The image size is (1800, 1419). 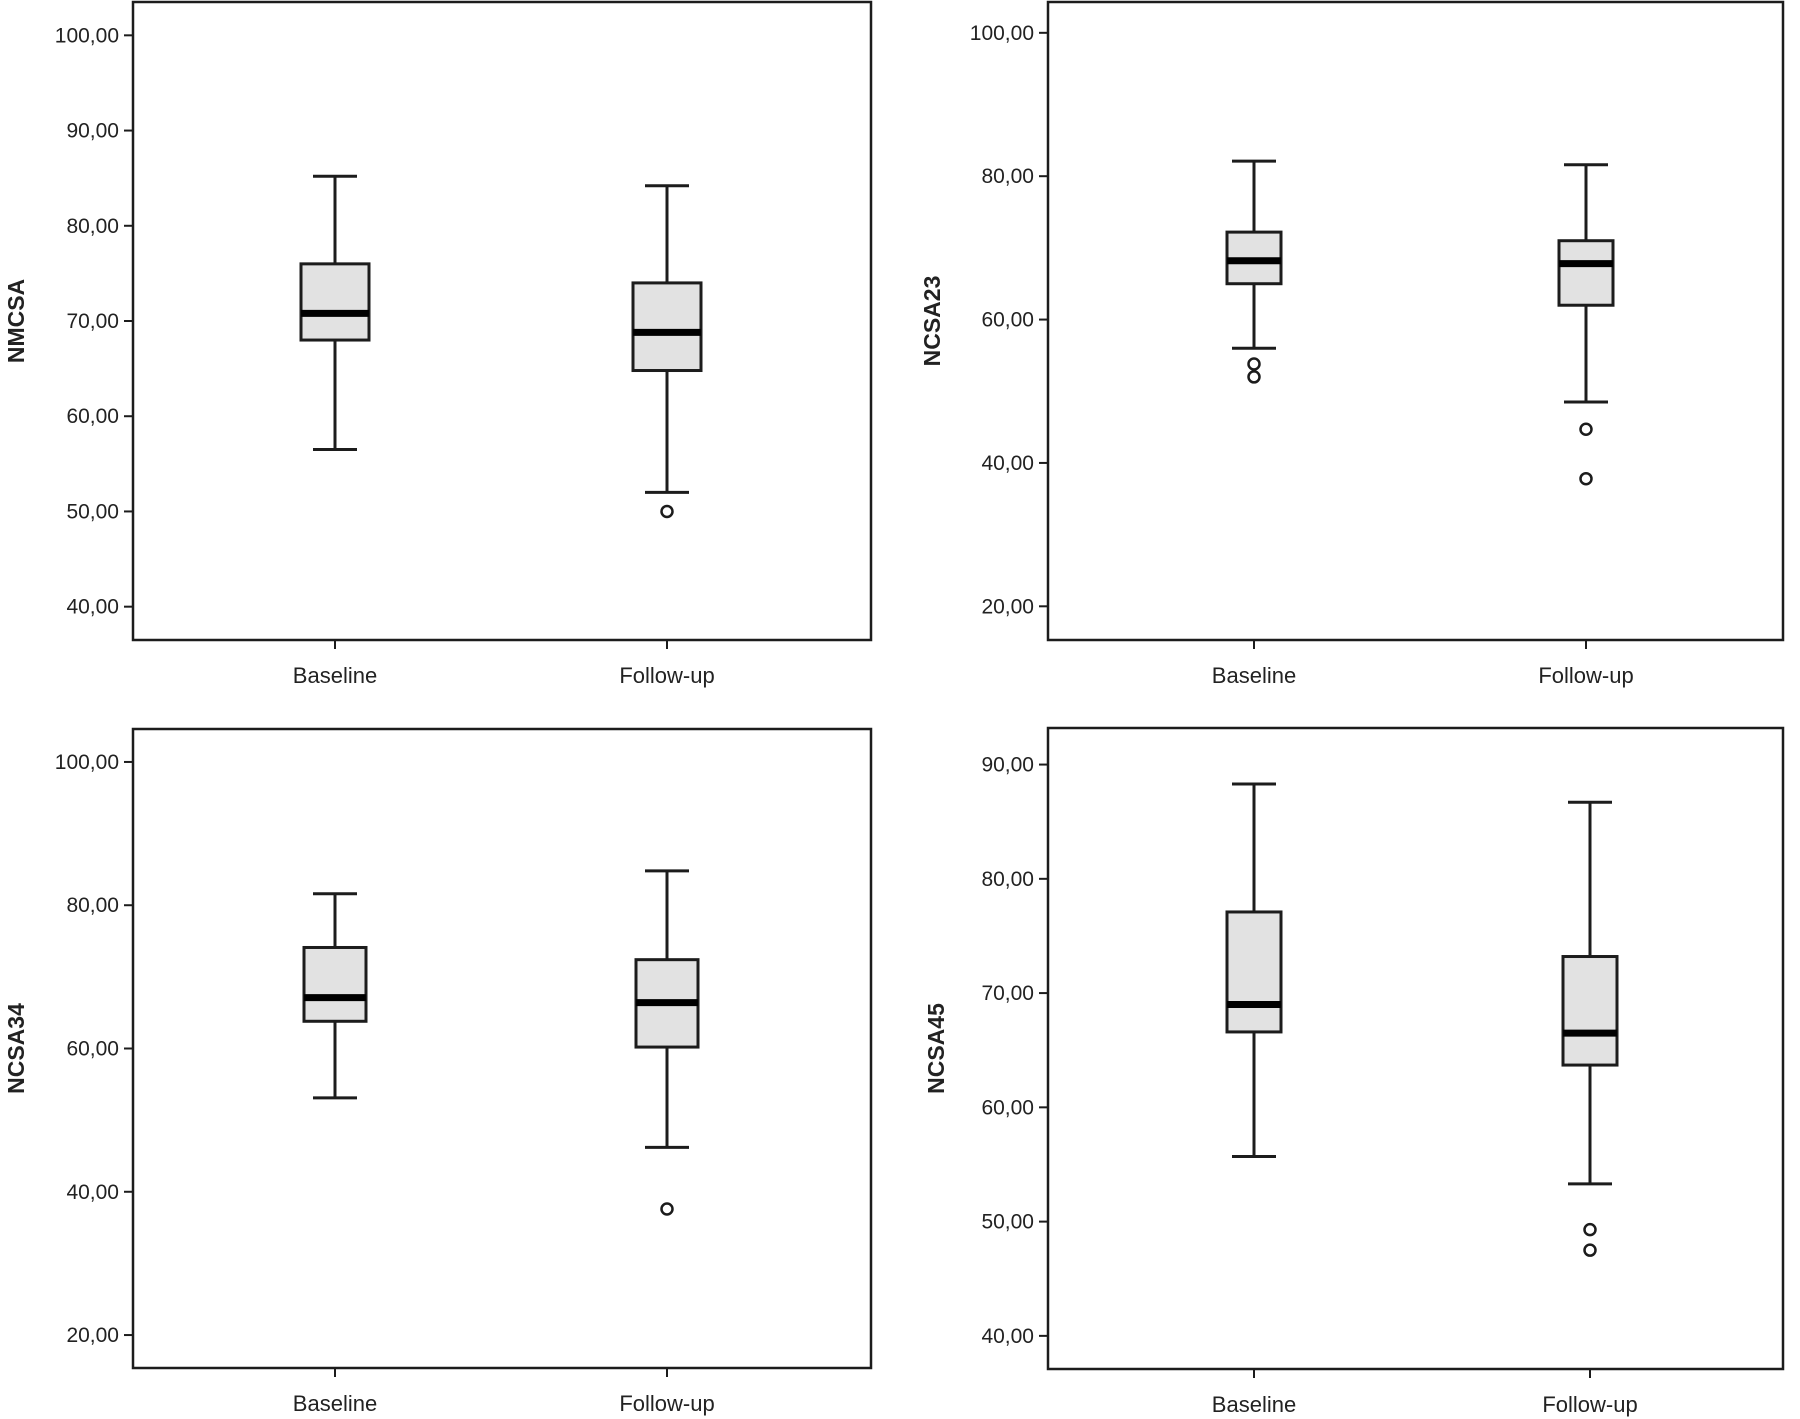 What do you see at coordinates (16, 321) in the screenshot?
I see `y-axis-label: NMCSA` at bounding box center [16, 321].